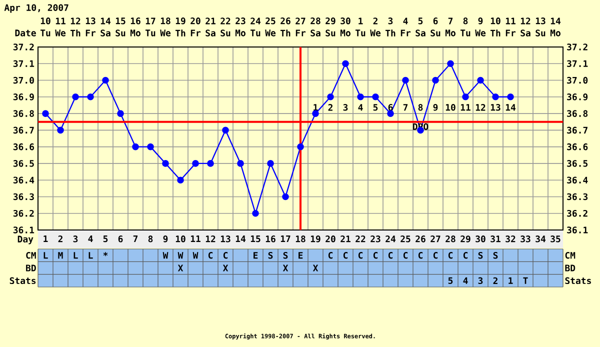  What do you see at coordinates (23, 280) in the screenshot?
I see `y-tick-label: Stats` at bounding box center [23, 280].